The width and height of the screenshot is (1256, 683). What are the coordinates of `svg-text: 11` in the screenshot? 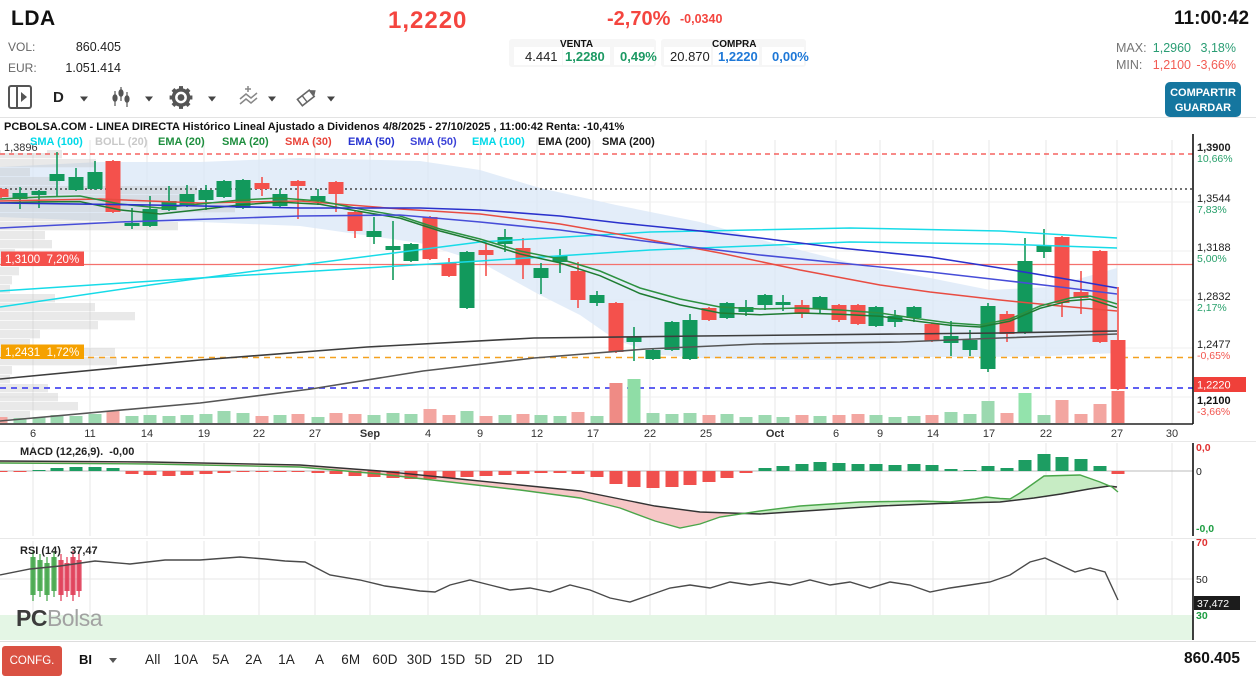 It's located at (89, 434).